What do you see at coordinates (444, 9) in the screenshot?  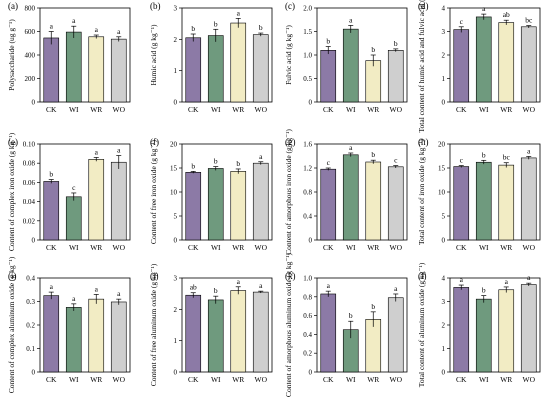 I see `y-tick-label: 4` at bounding box center [444, 9].